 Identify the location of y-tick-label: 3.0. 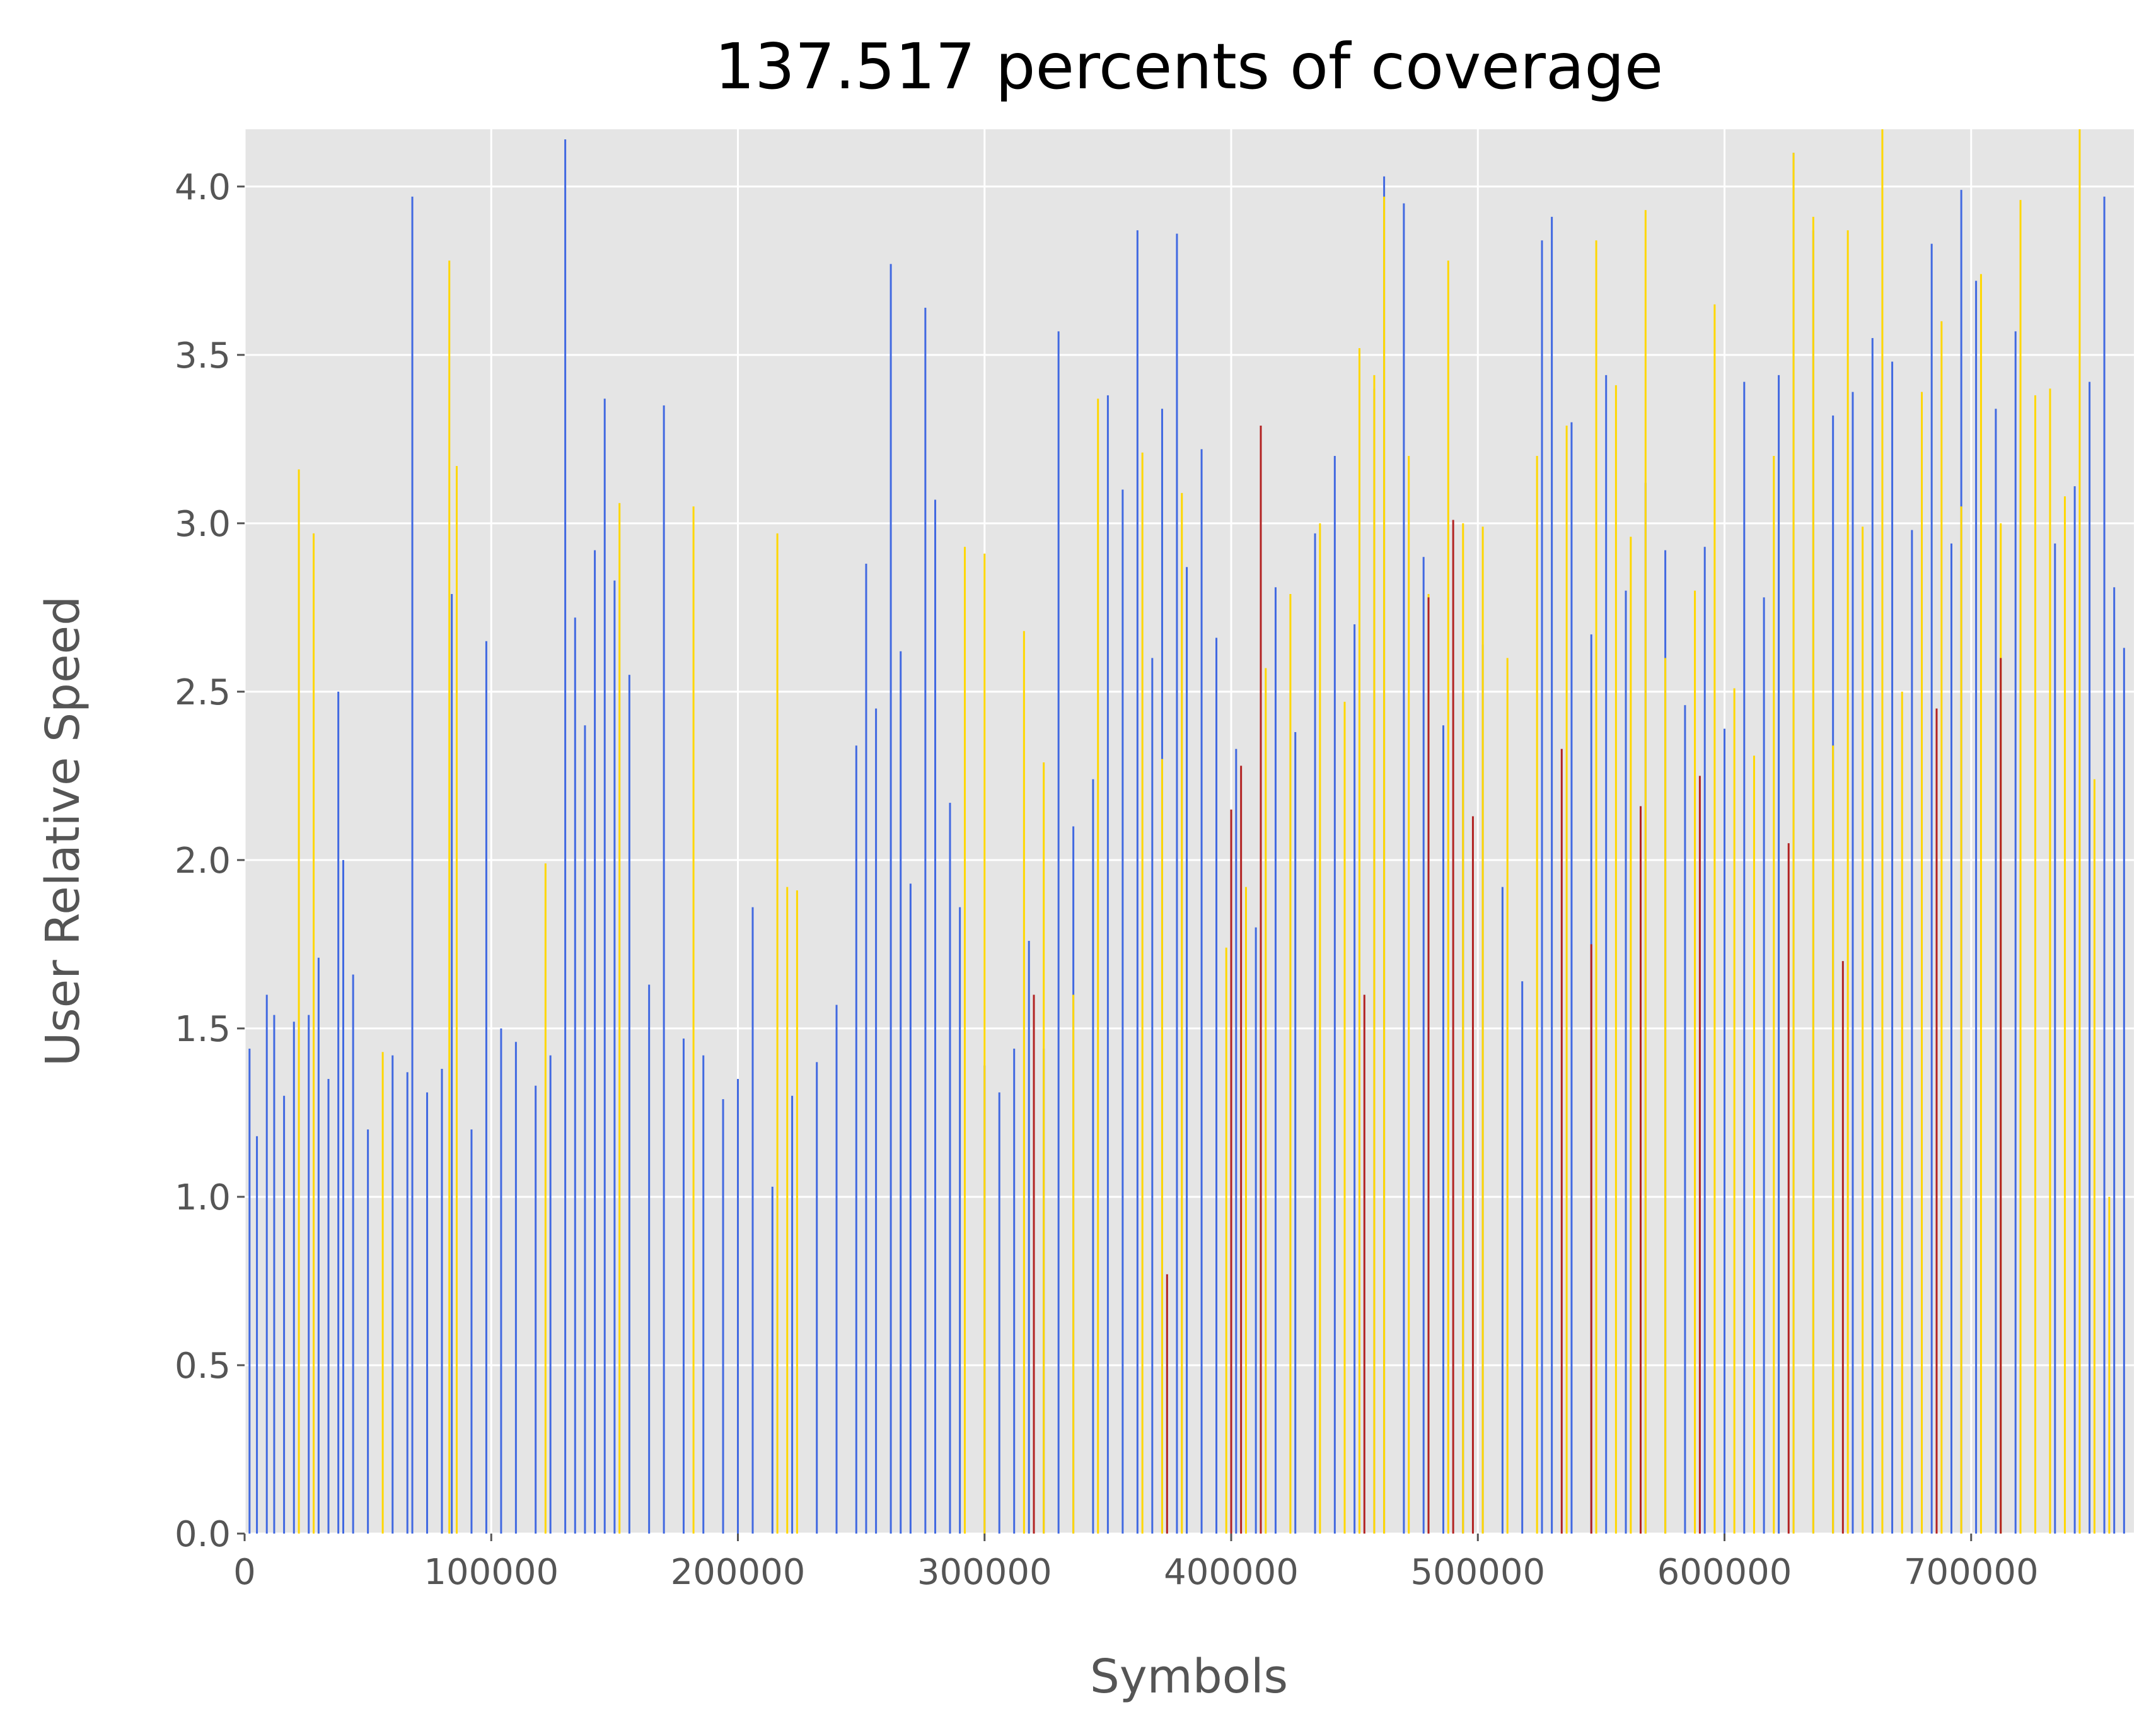
(203, 524).